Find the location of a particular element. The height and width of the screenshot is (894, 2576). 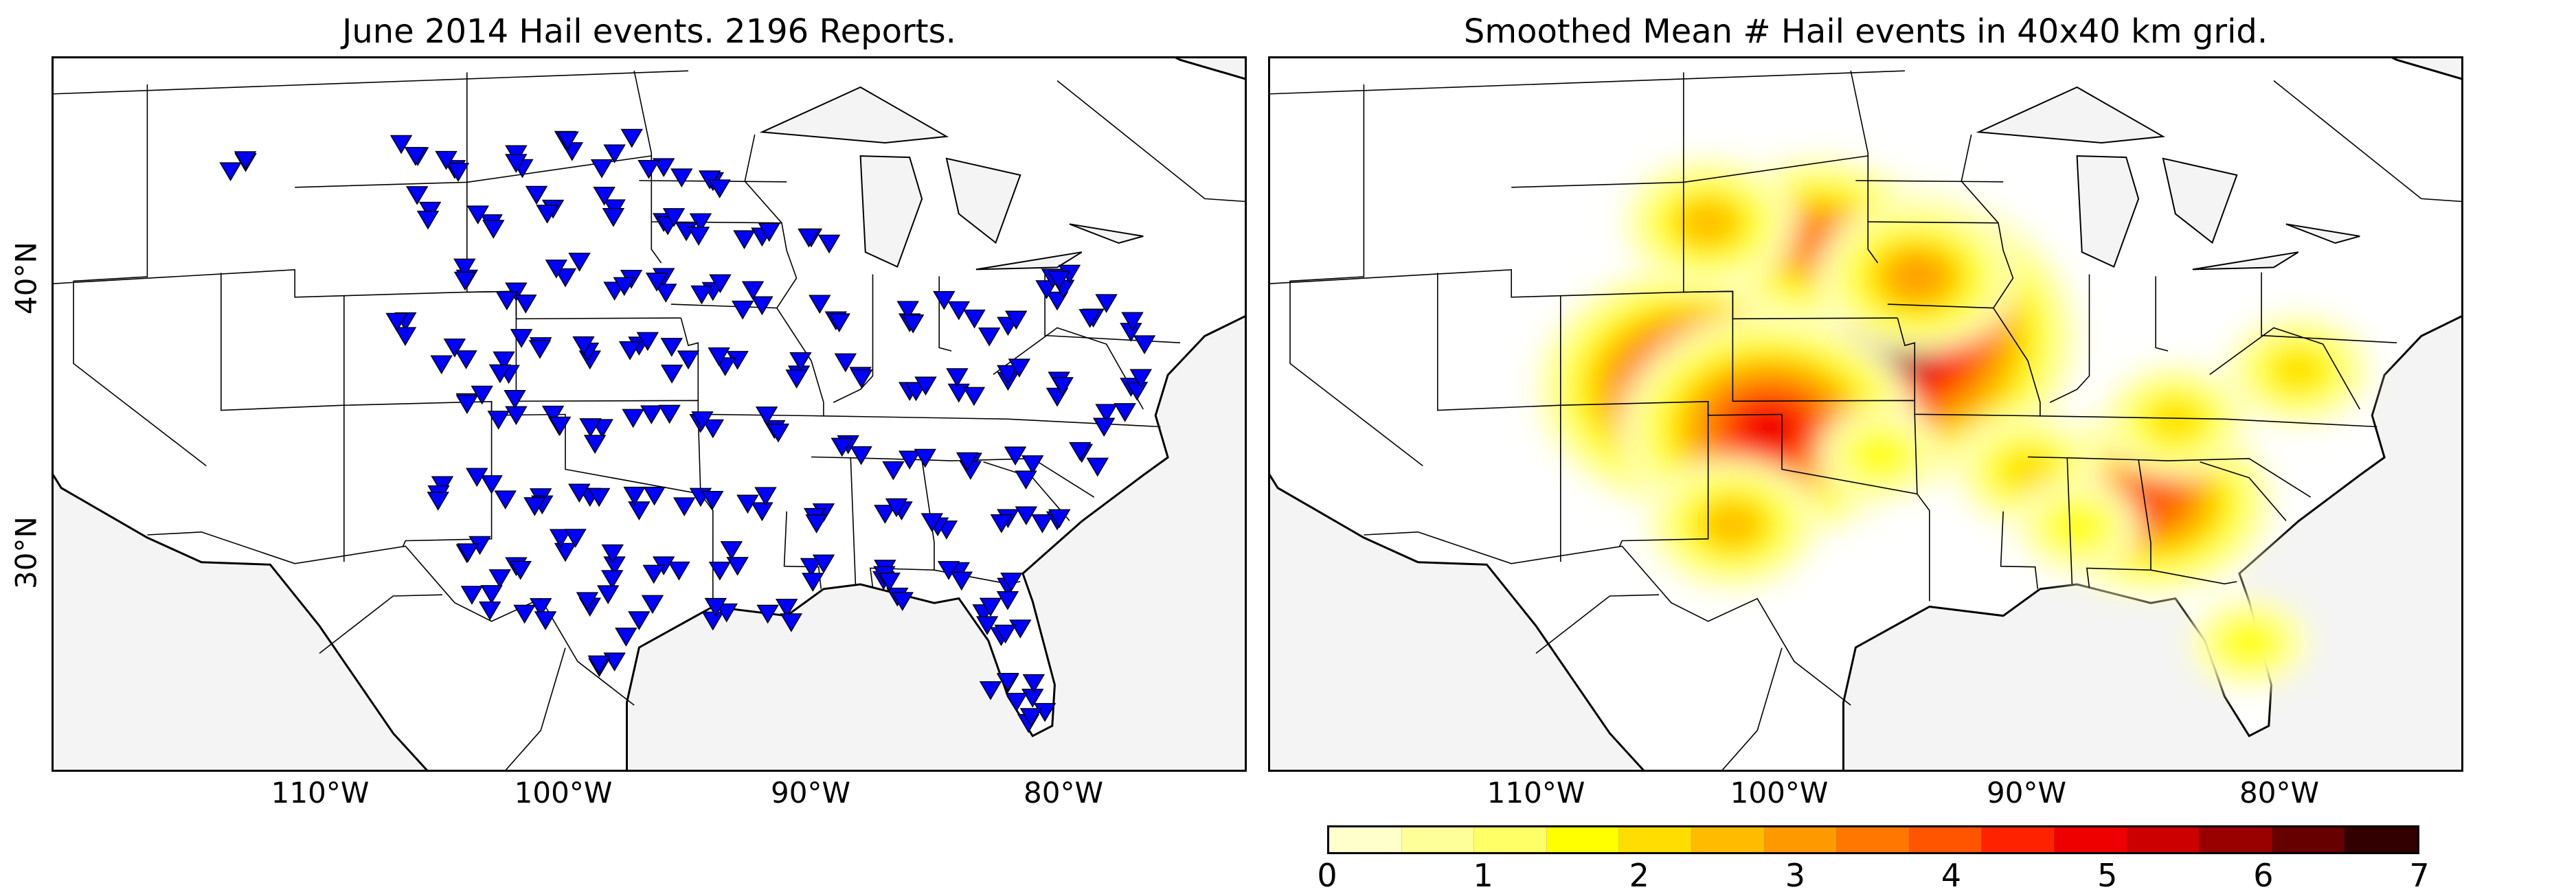

lat-tick-30n: 30°N is located at coordinates (26, 552).